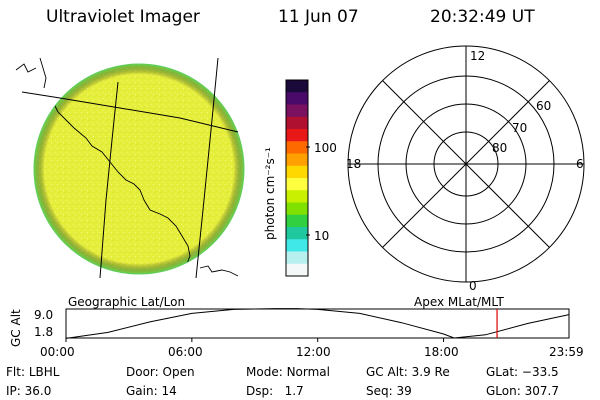  I want to click on seq-status: Seq: 39, so click(389, 391).